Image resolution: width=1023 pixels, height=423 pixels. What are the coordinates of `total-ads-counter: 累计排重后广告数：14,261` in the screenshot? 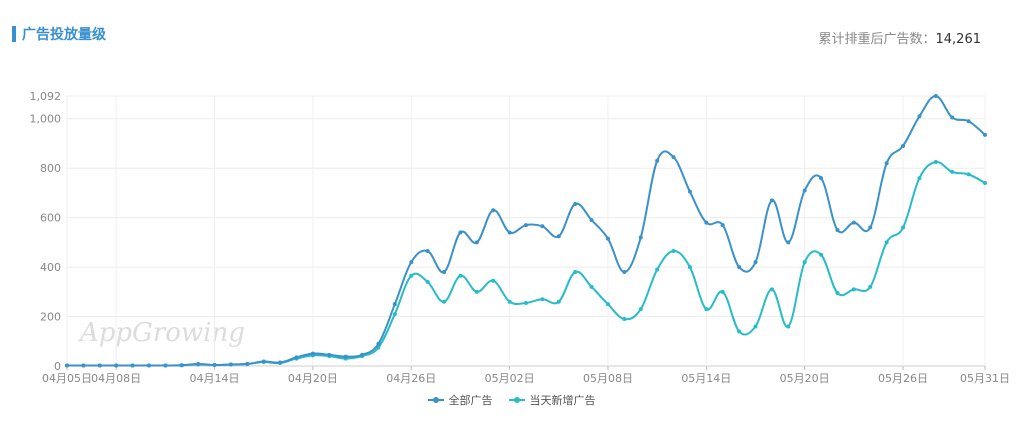 It's located at (899, 37).